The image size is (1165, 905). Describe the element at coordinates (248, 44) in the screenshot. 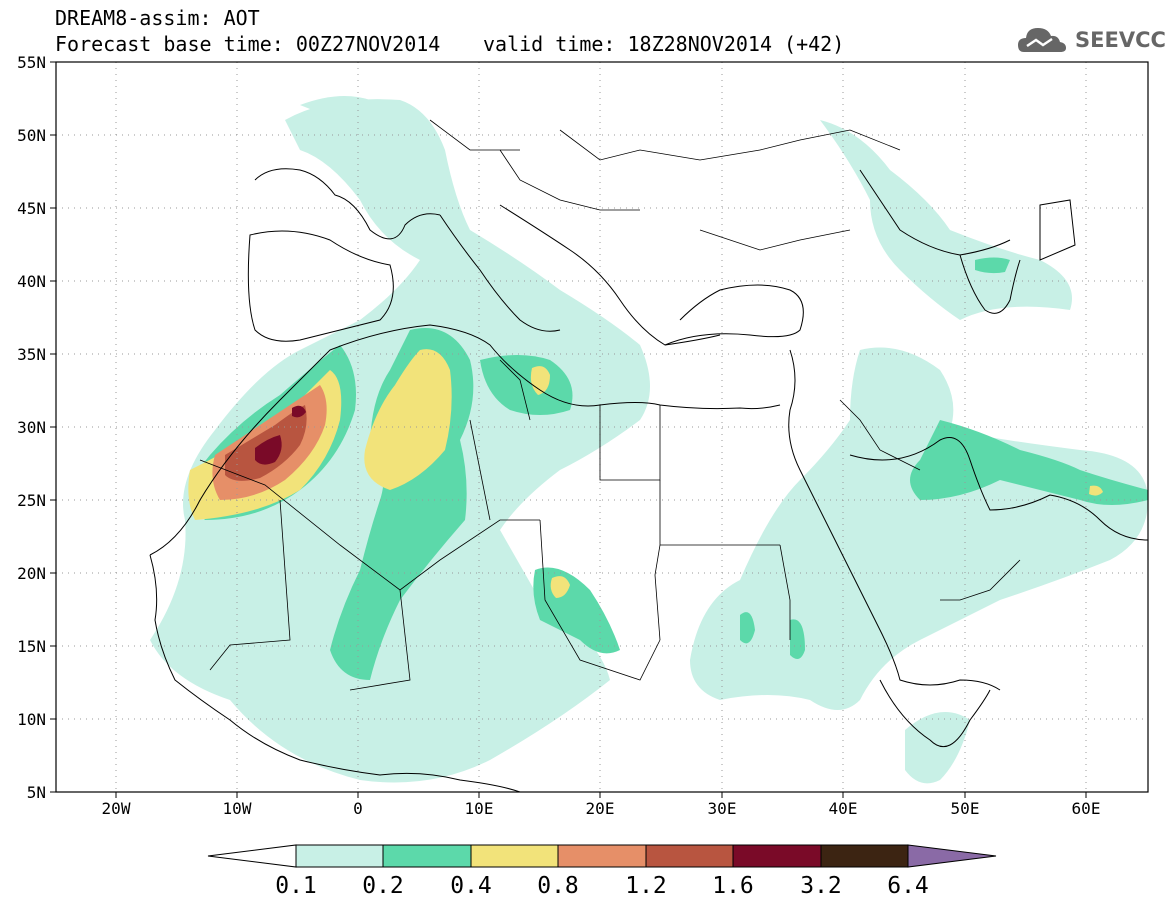

I see `forecast-base-time: Forecast base time: 00Z27NOV2014` at that location.